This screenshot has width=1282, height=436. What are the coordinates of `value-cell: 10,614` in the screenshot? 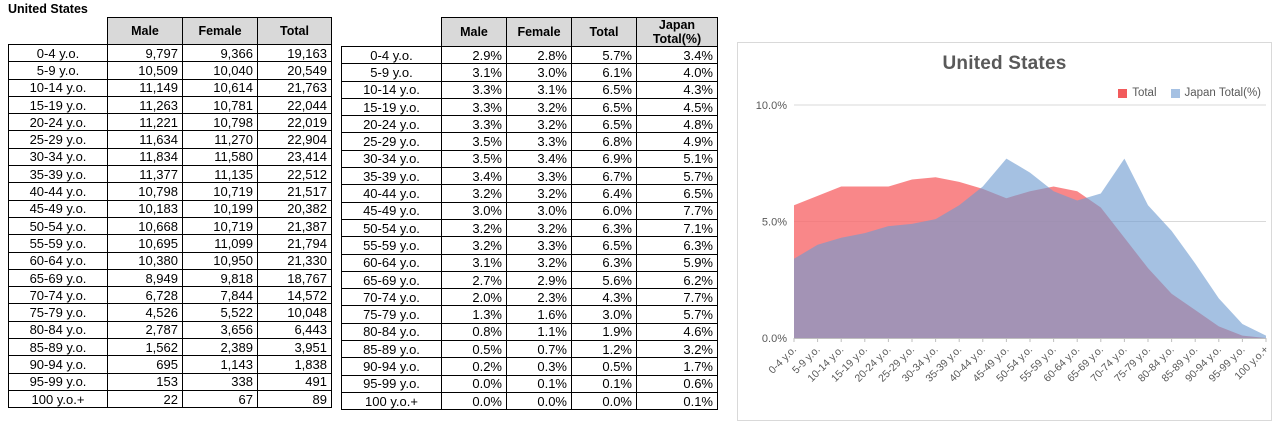 It's located at (220, 87).